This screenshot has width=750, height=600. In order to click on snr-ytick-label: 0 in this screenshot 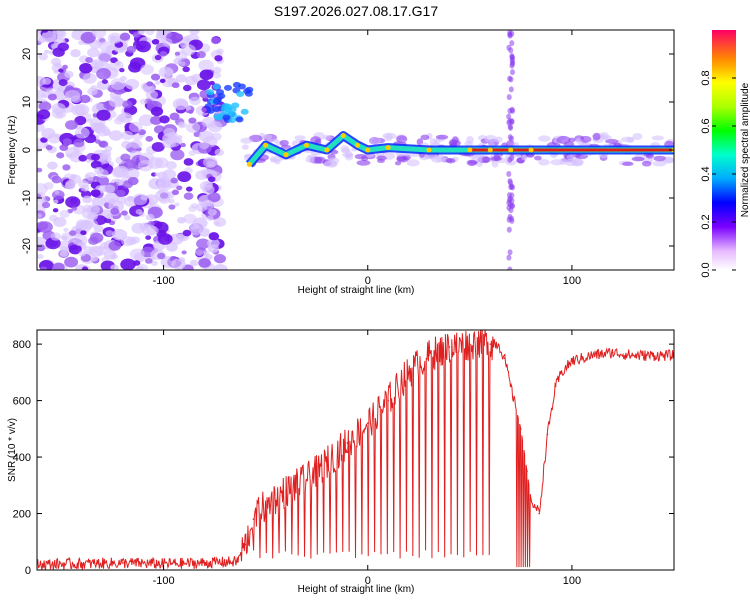, I will do `click(28, 571)`.